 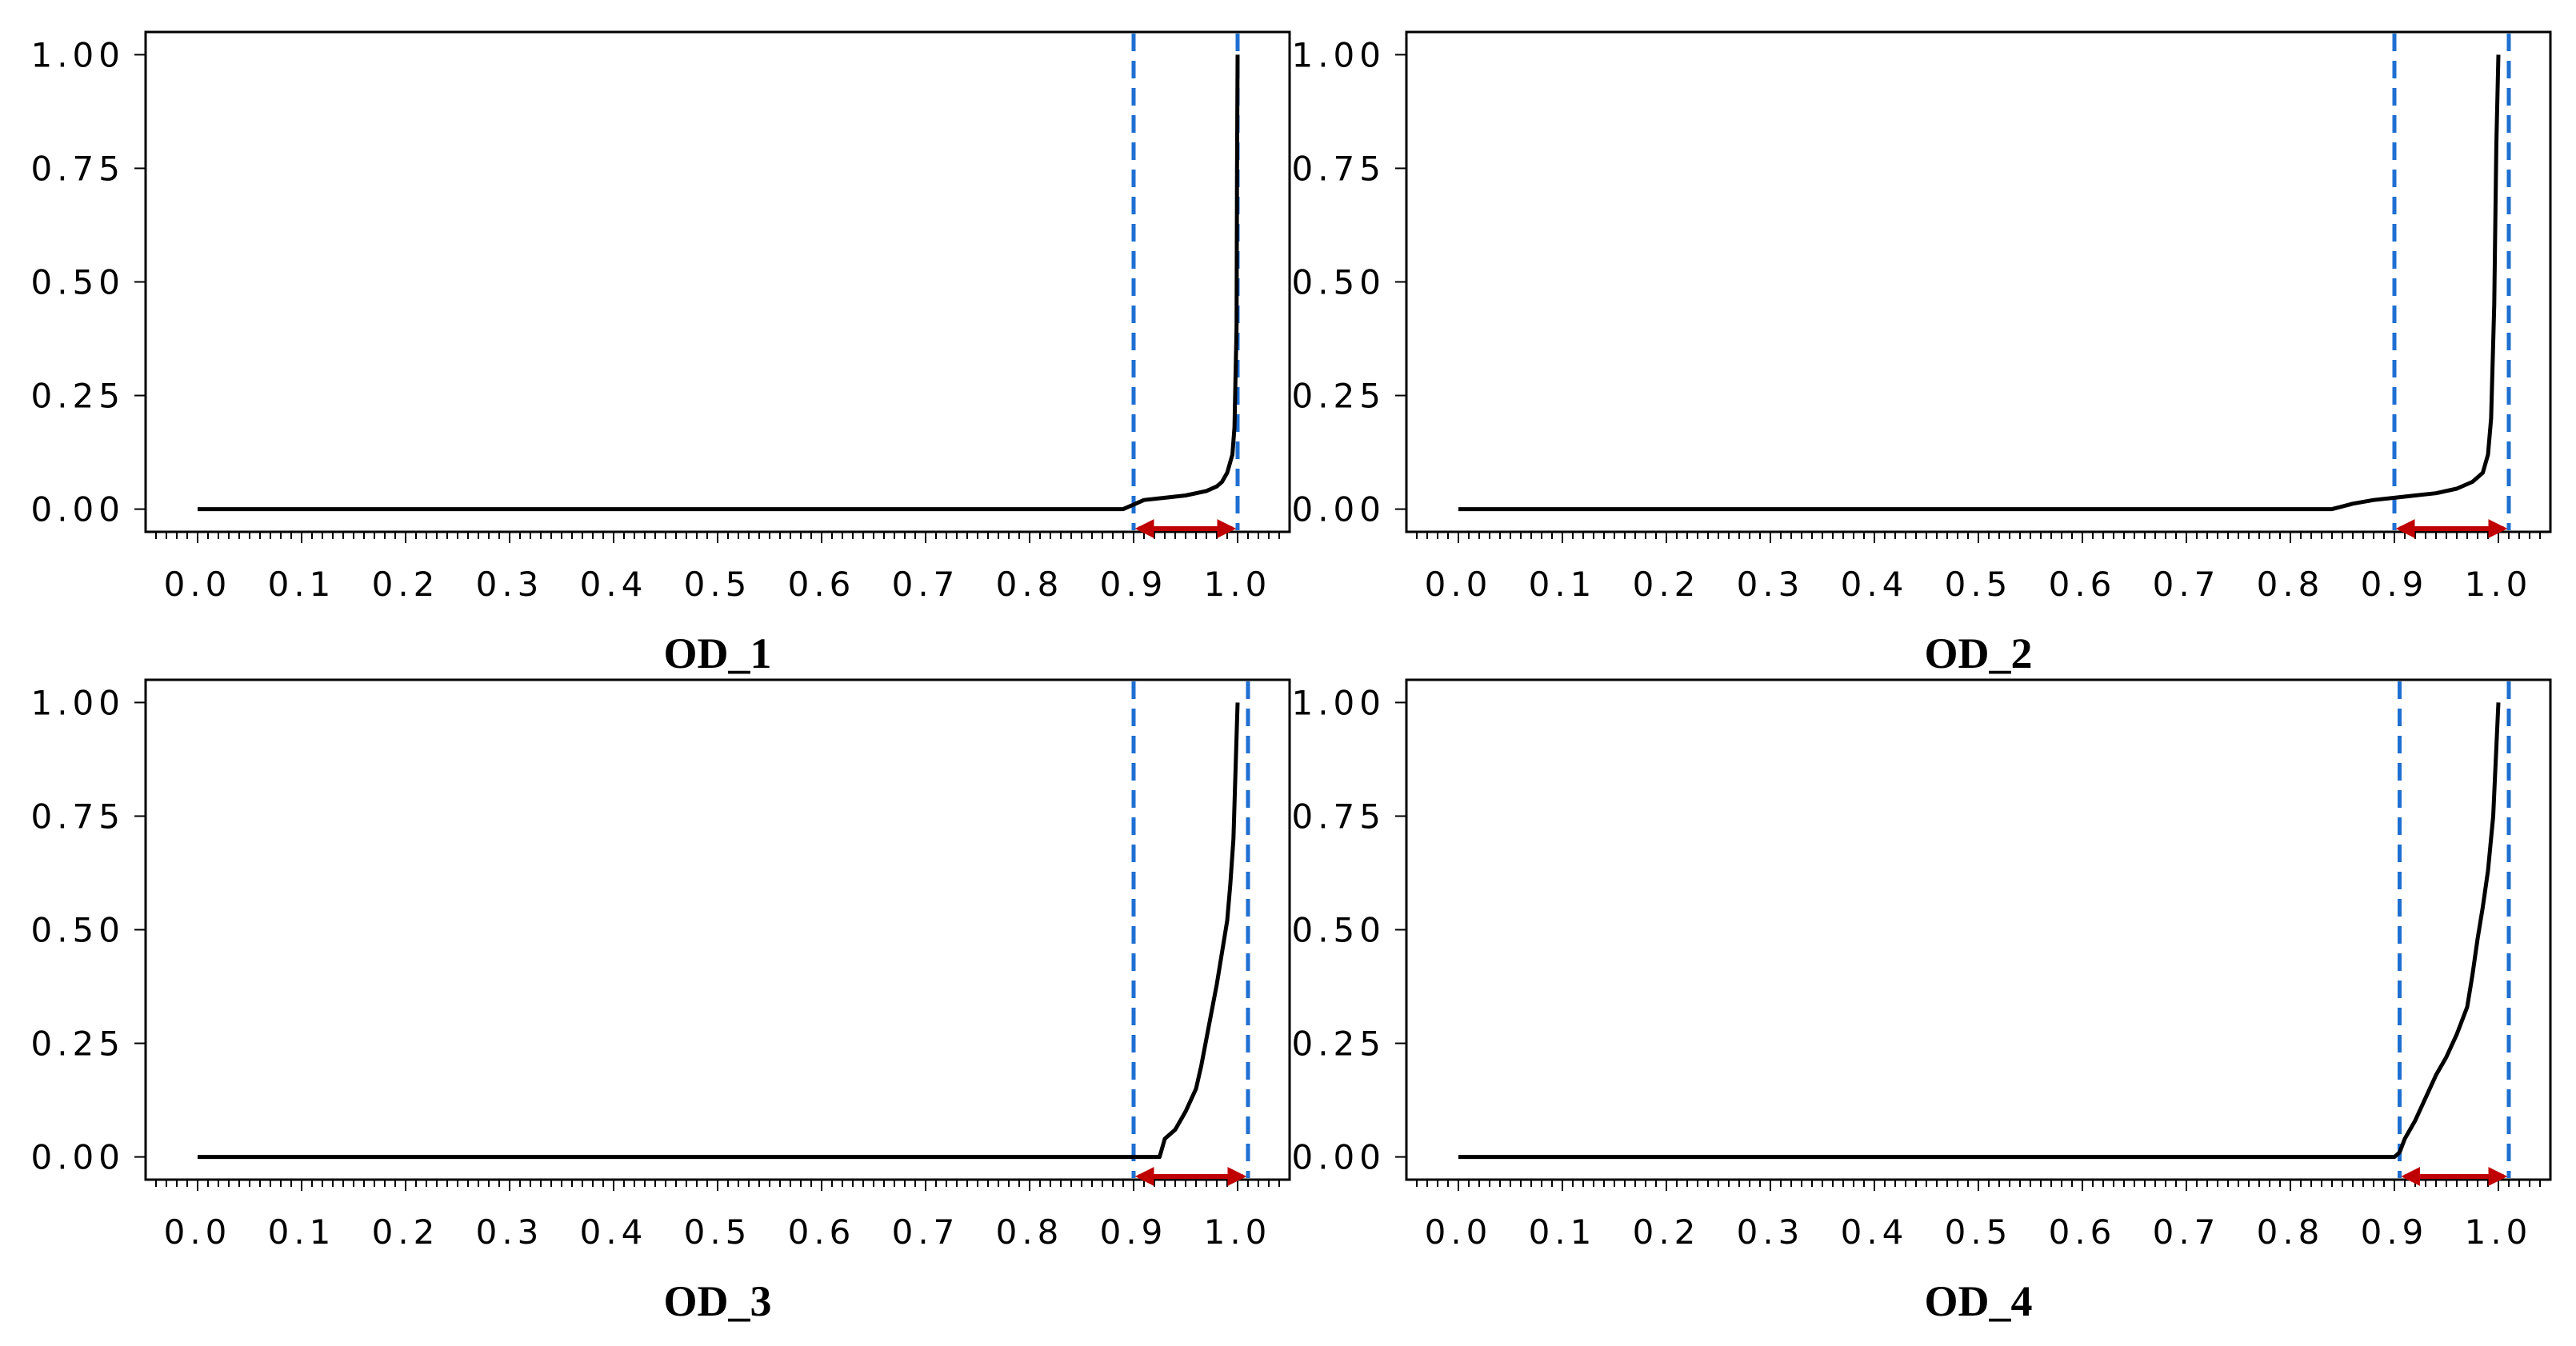 I want to click on panel-title: OD_2, so click(x=1979, y=653).